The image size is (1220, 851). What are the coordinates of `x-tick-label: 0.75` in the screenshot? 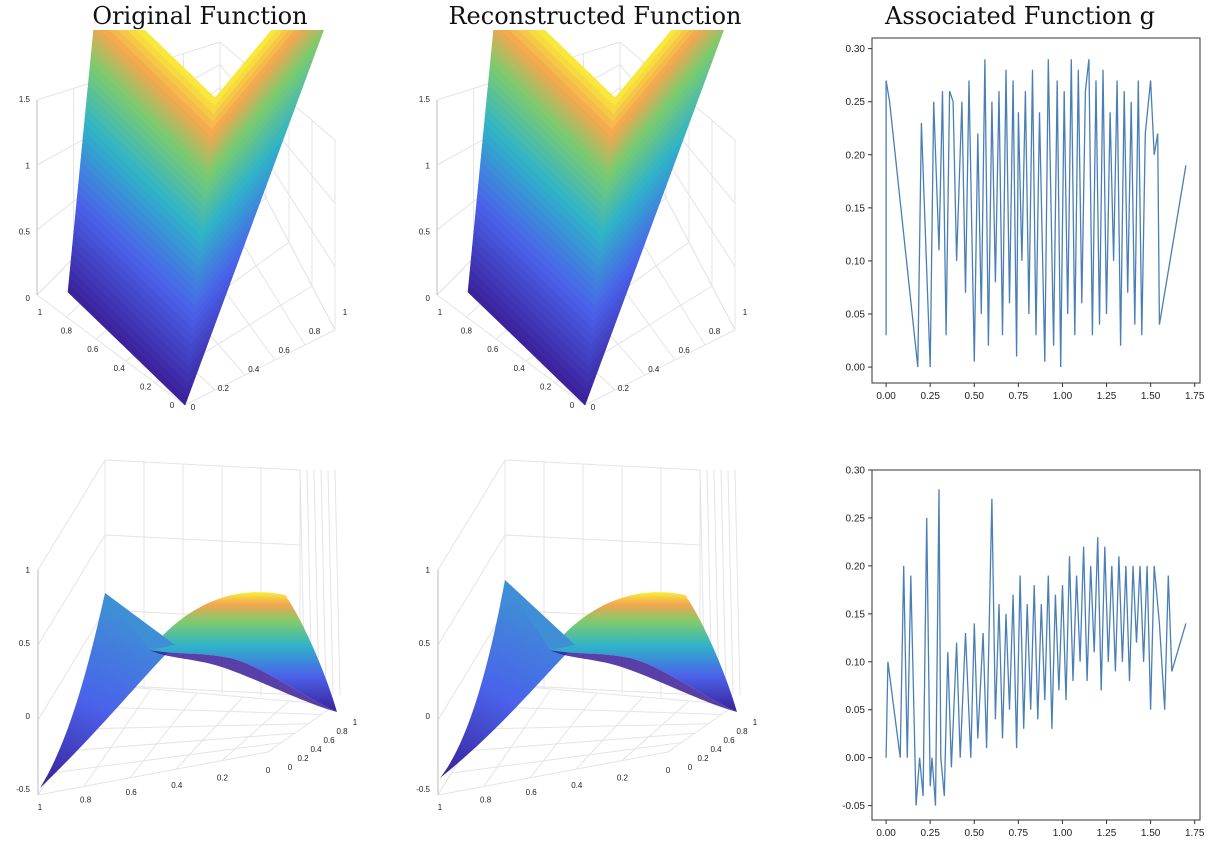 It's located at (1019, 396).